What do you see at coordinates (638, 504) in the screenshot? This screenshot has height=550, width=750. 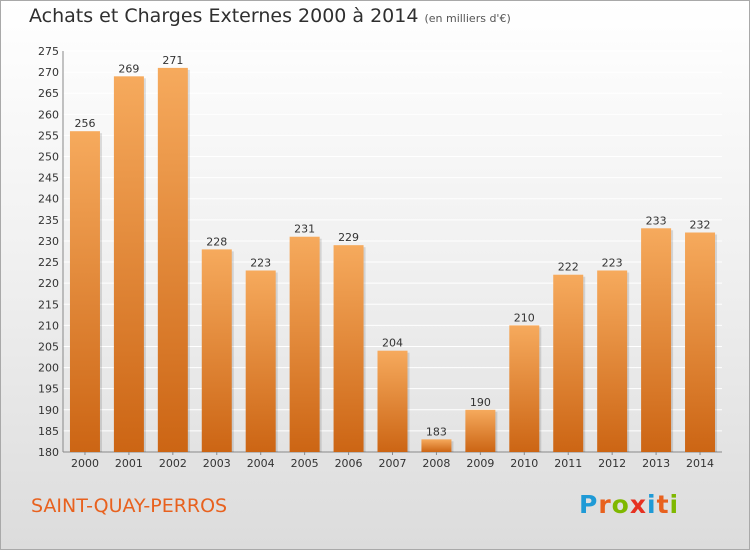 I see `logo-letter: x` at bounding box center [638, 504].